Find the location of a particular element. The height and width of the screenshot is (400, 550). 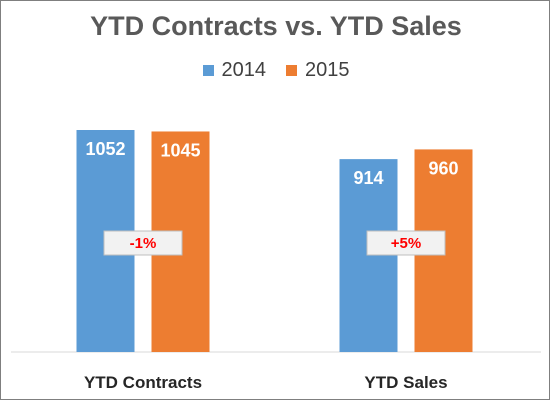

chart-title: YTD Contracts vs. YTD Sales is located at coordinates (276, 26).